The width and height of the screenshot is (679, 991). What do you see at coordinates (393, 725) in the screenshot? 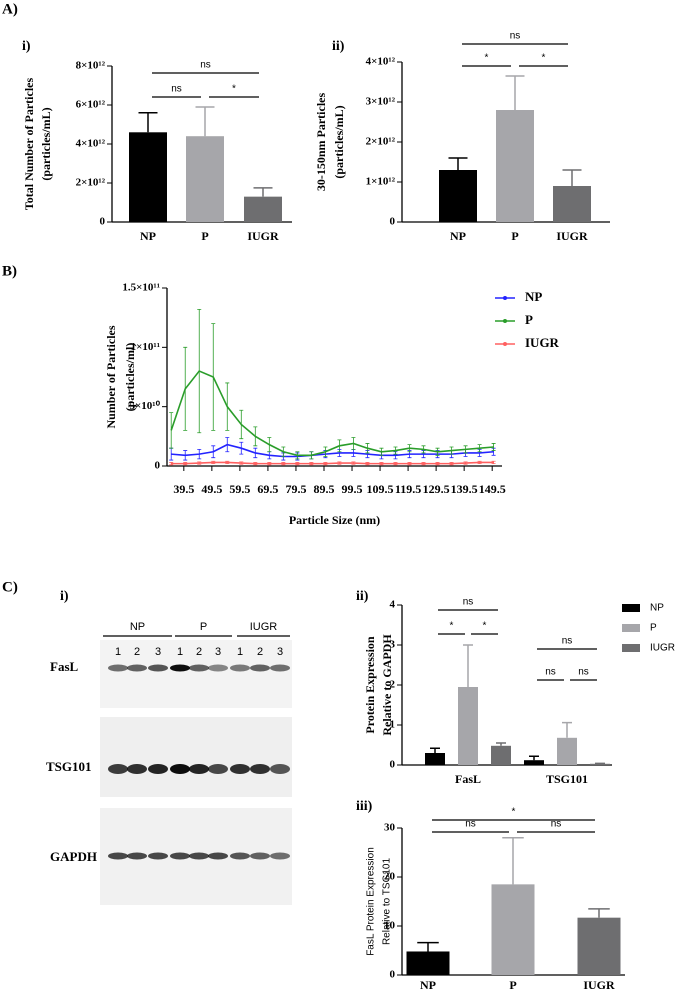
I see `y-tick-label: 1` at bounding box center [393, 725].